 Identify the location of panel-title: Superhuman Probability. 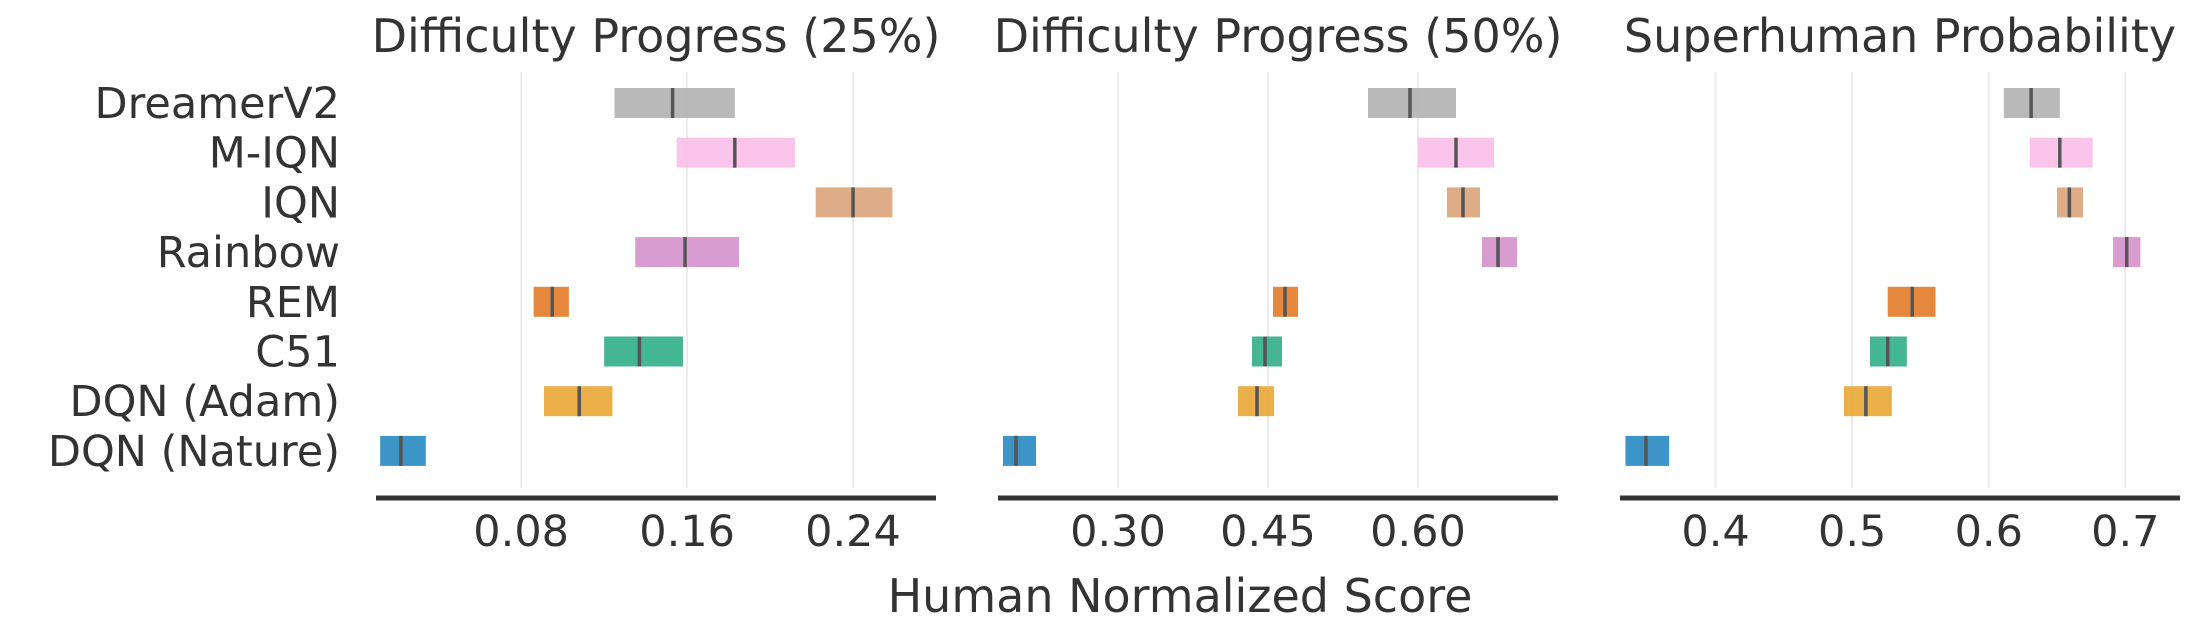
(1900, 36).